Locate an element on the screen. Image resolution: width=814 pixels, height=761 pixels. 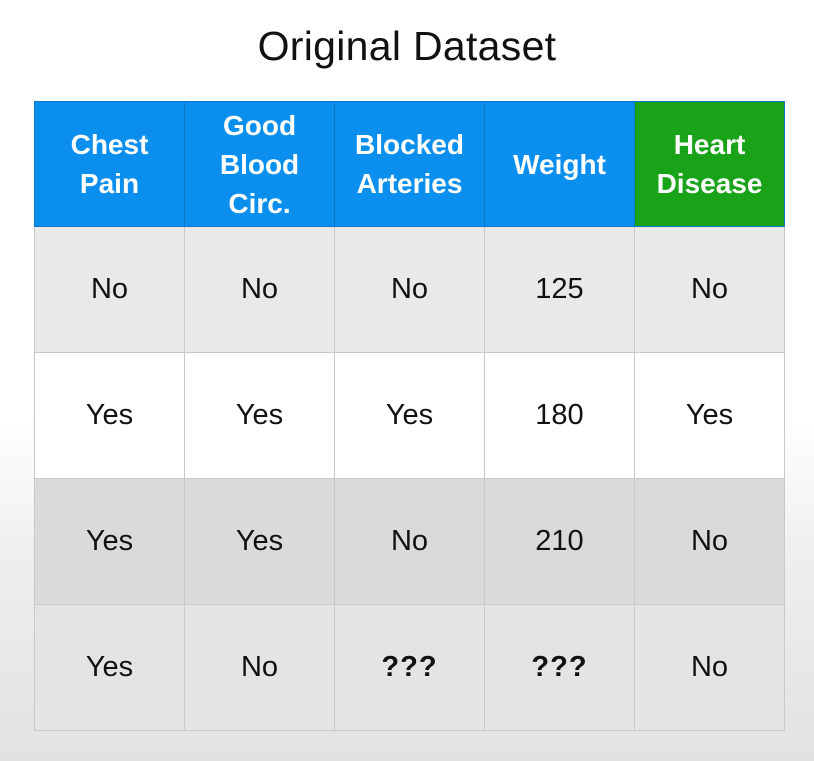
cell-weight: 210 is located at coordinates (559, 541).